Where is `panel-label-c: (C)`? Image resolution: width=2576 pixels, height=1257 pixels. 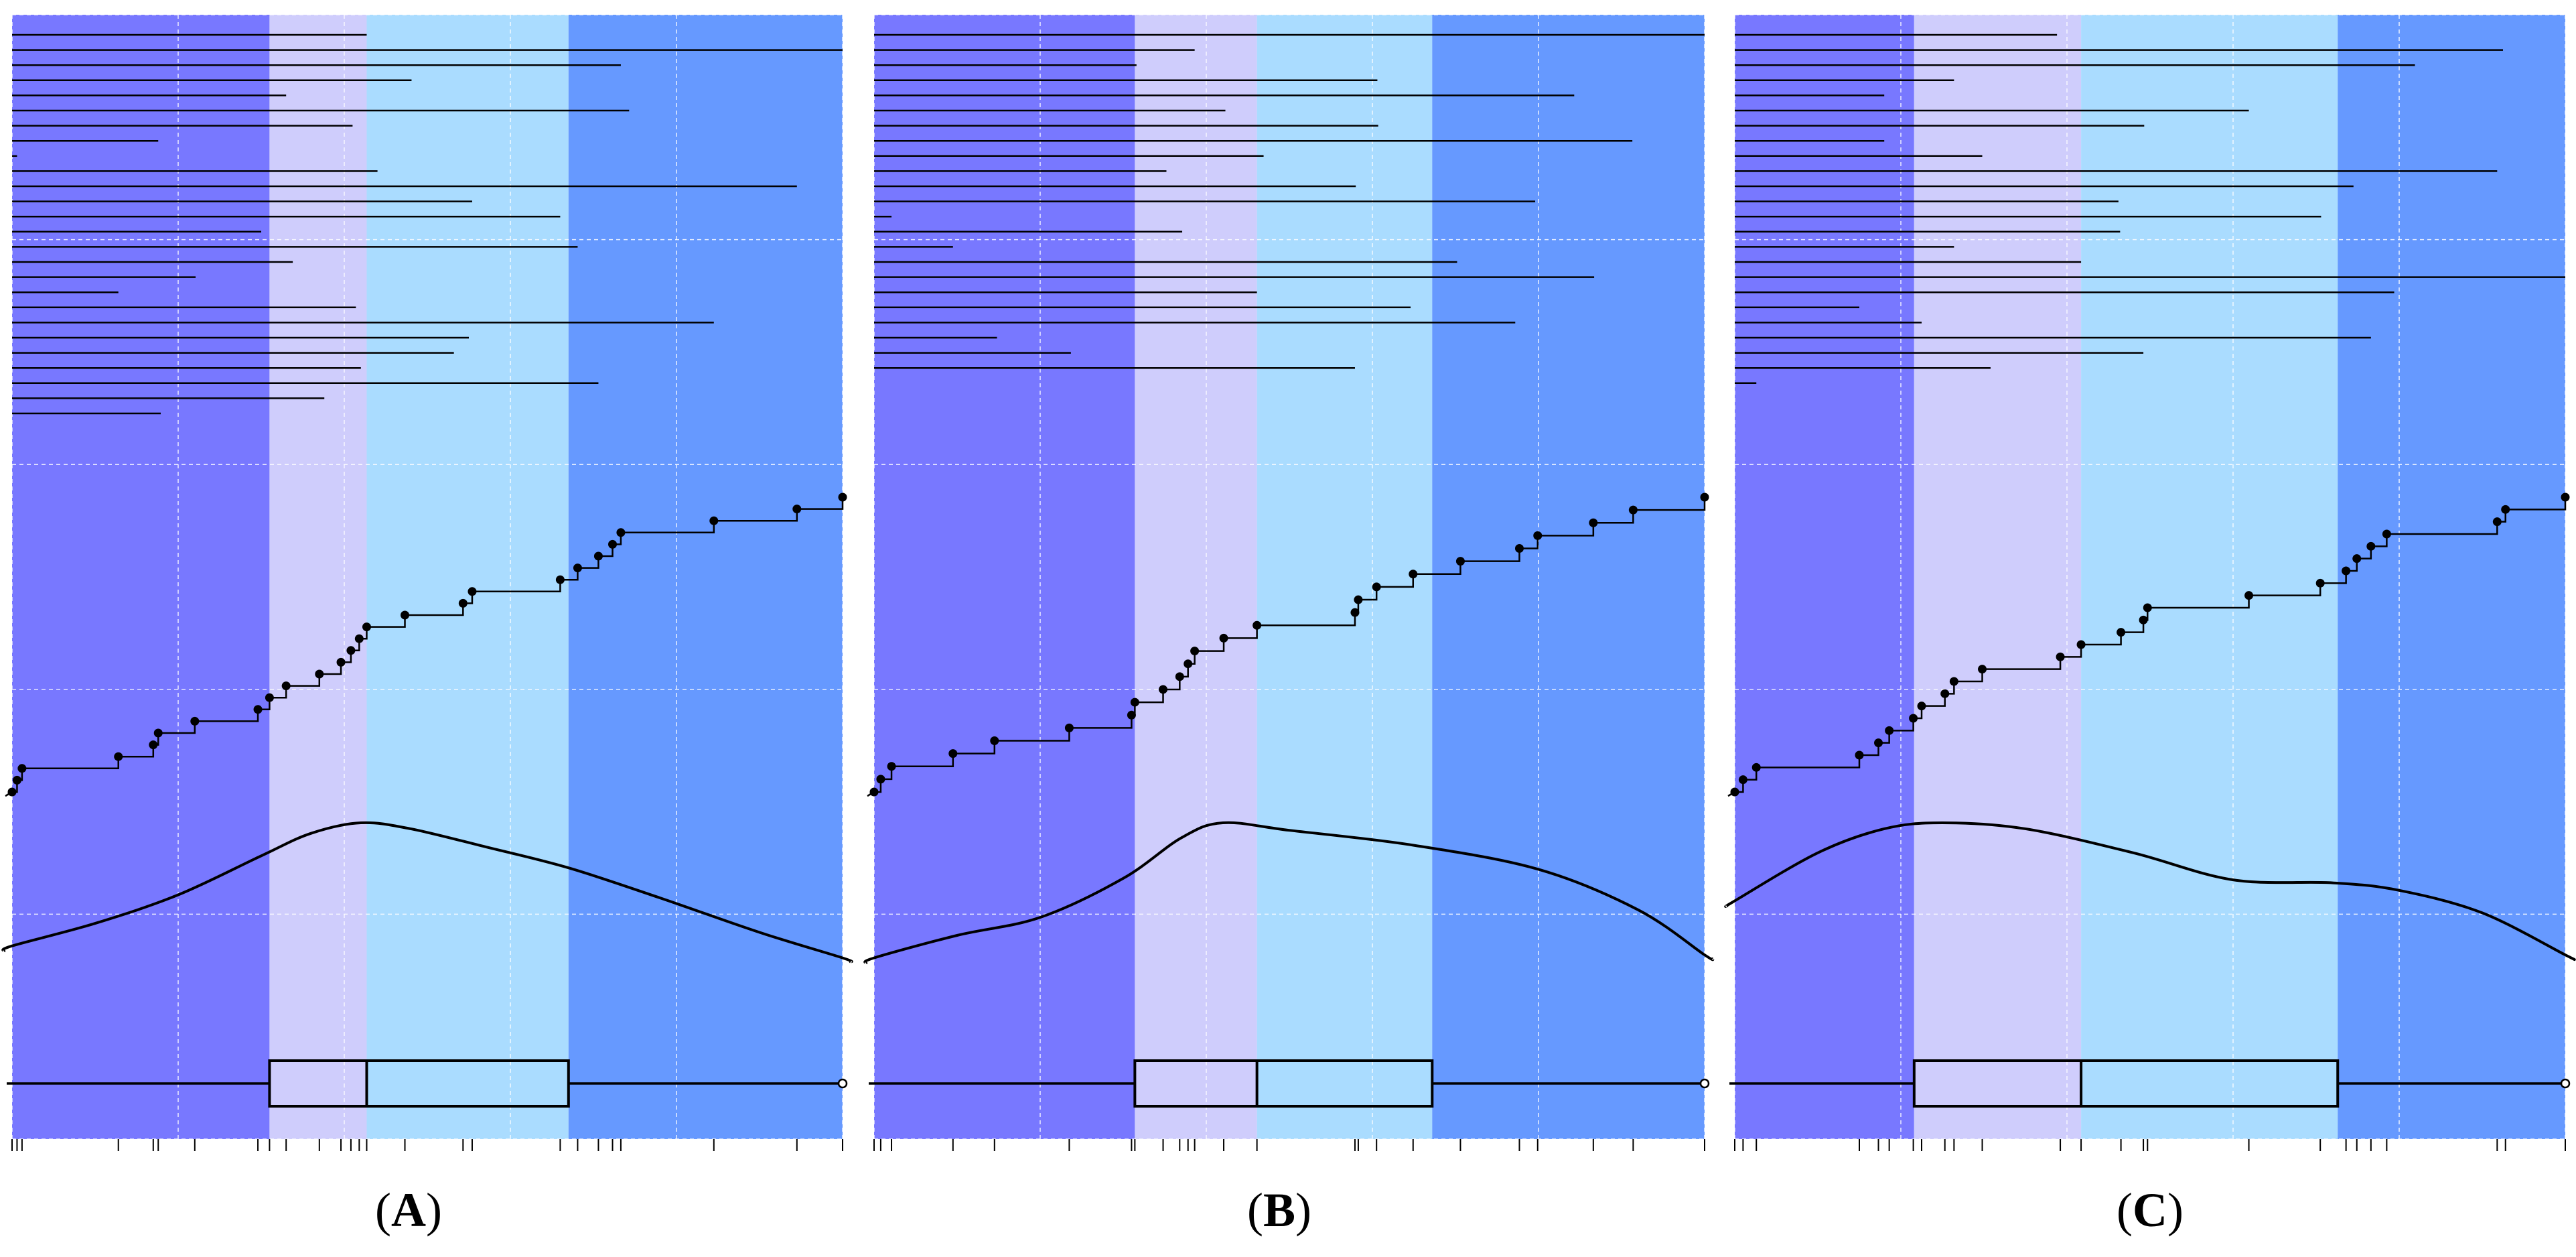
panel-label-c: (C) is located at coordinates (2150, 1210).